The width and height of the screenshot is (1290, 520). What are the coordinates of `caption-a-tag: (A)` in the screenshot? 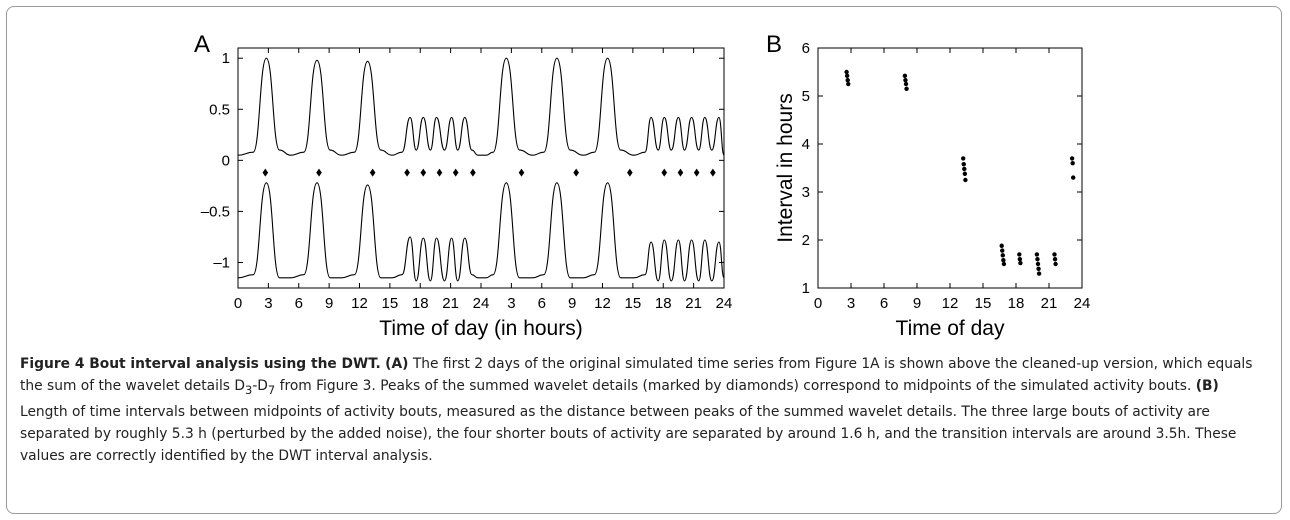 It's located at (397, 364).